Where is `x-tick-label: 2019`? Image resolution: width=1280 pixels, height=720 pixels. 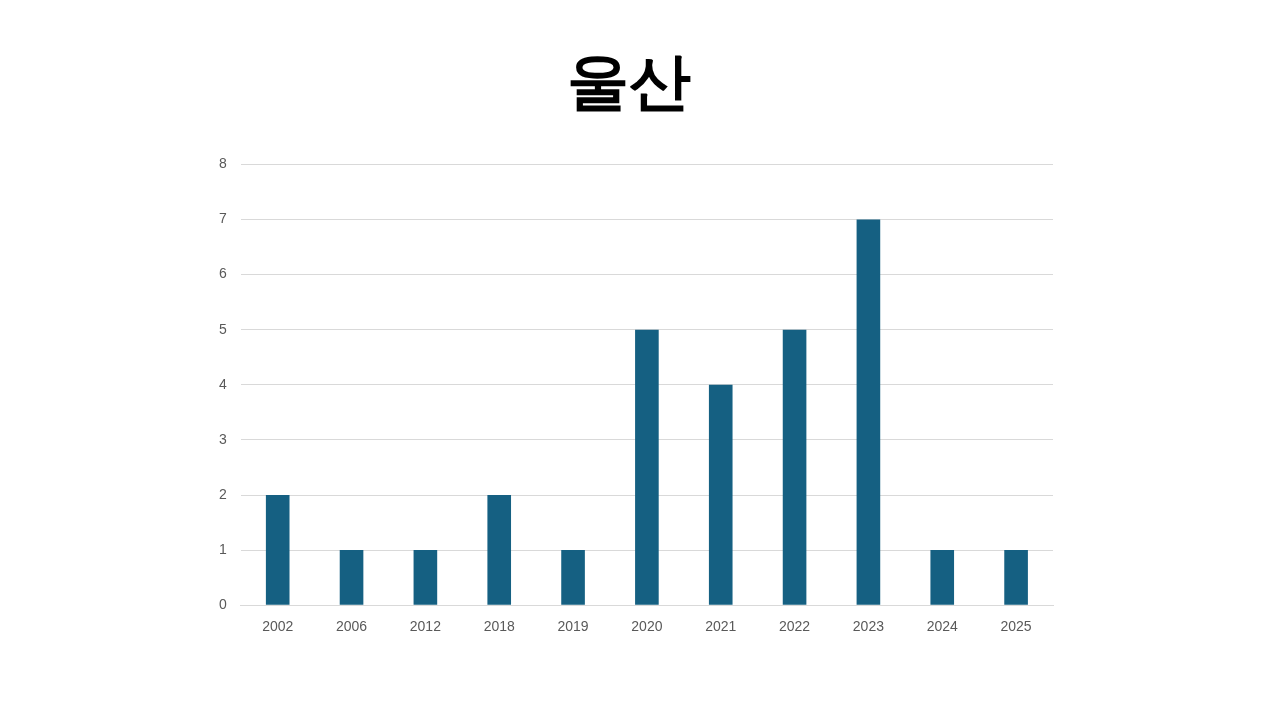 x-tick-label: 2019 is located at coordinates (573, 626).